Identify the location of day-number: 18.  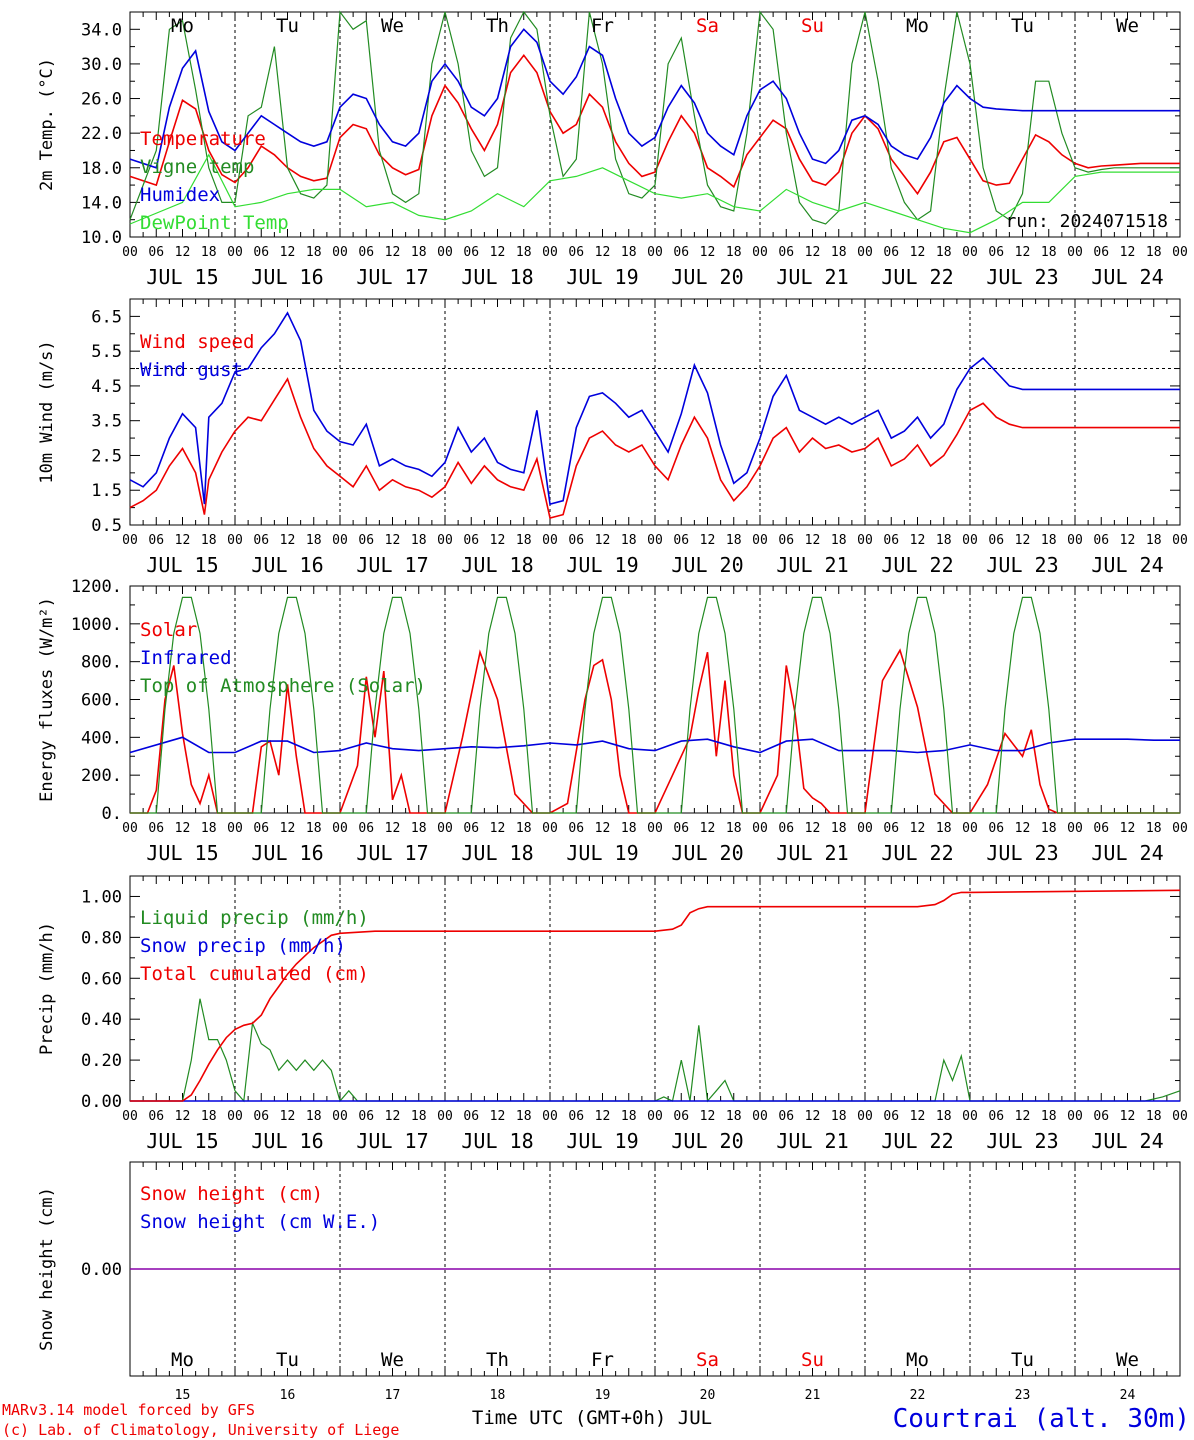
(498, 1395).